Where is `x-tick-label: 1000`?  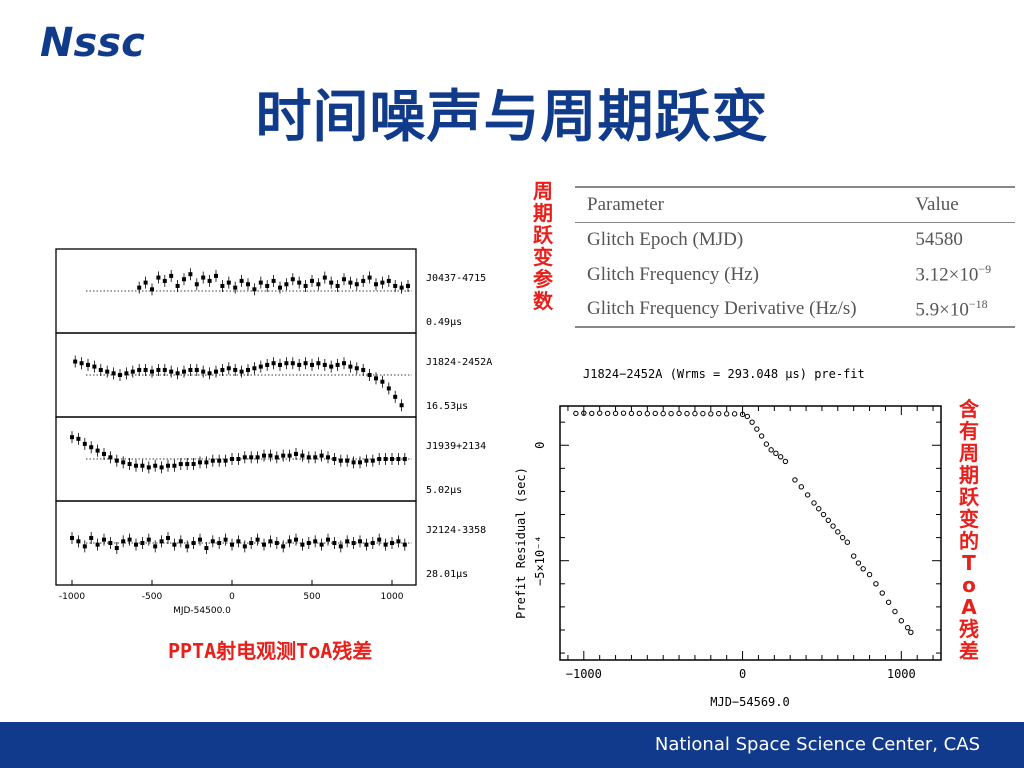 x-tick-label: 1000 is located at coordinates (392, 597).